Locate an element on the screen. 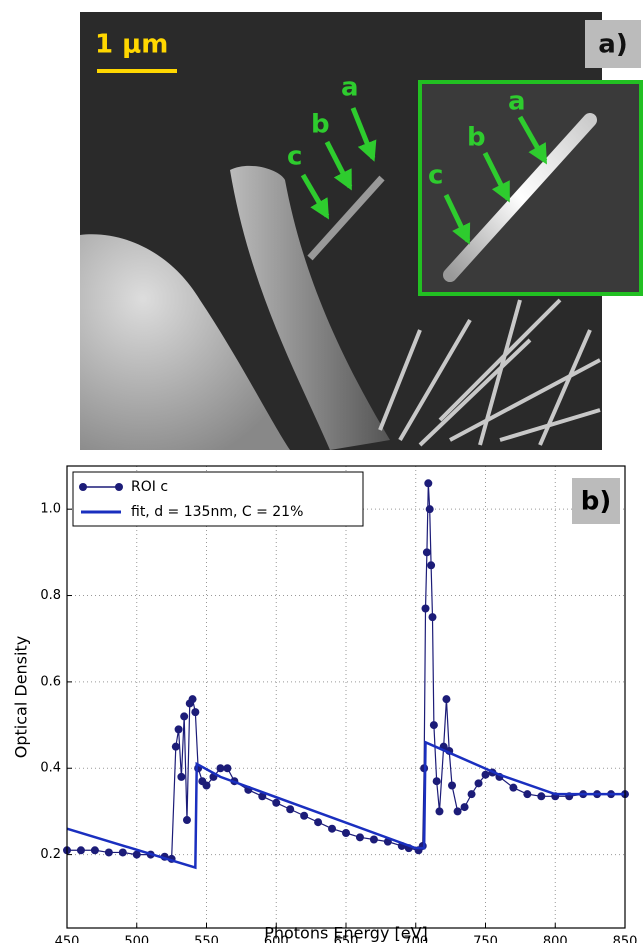 This screenshot has height=947, width=643. panel-label: a) is located at coordinates (612, 45).